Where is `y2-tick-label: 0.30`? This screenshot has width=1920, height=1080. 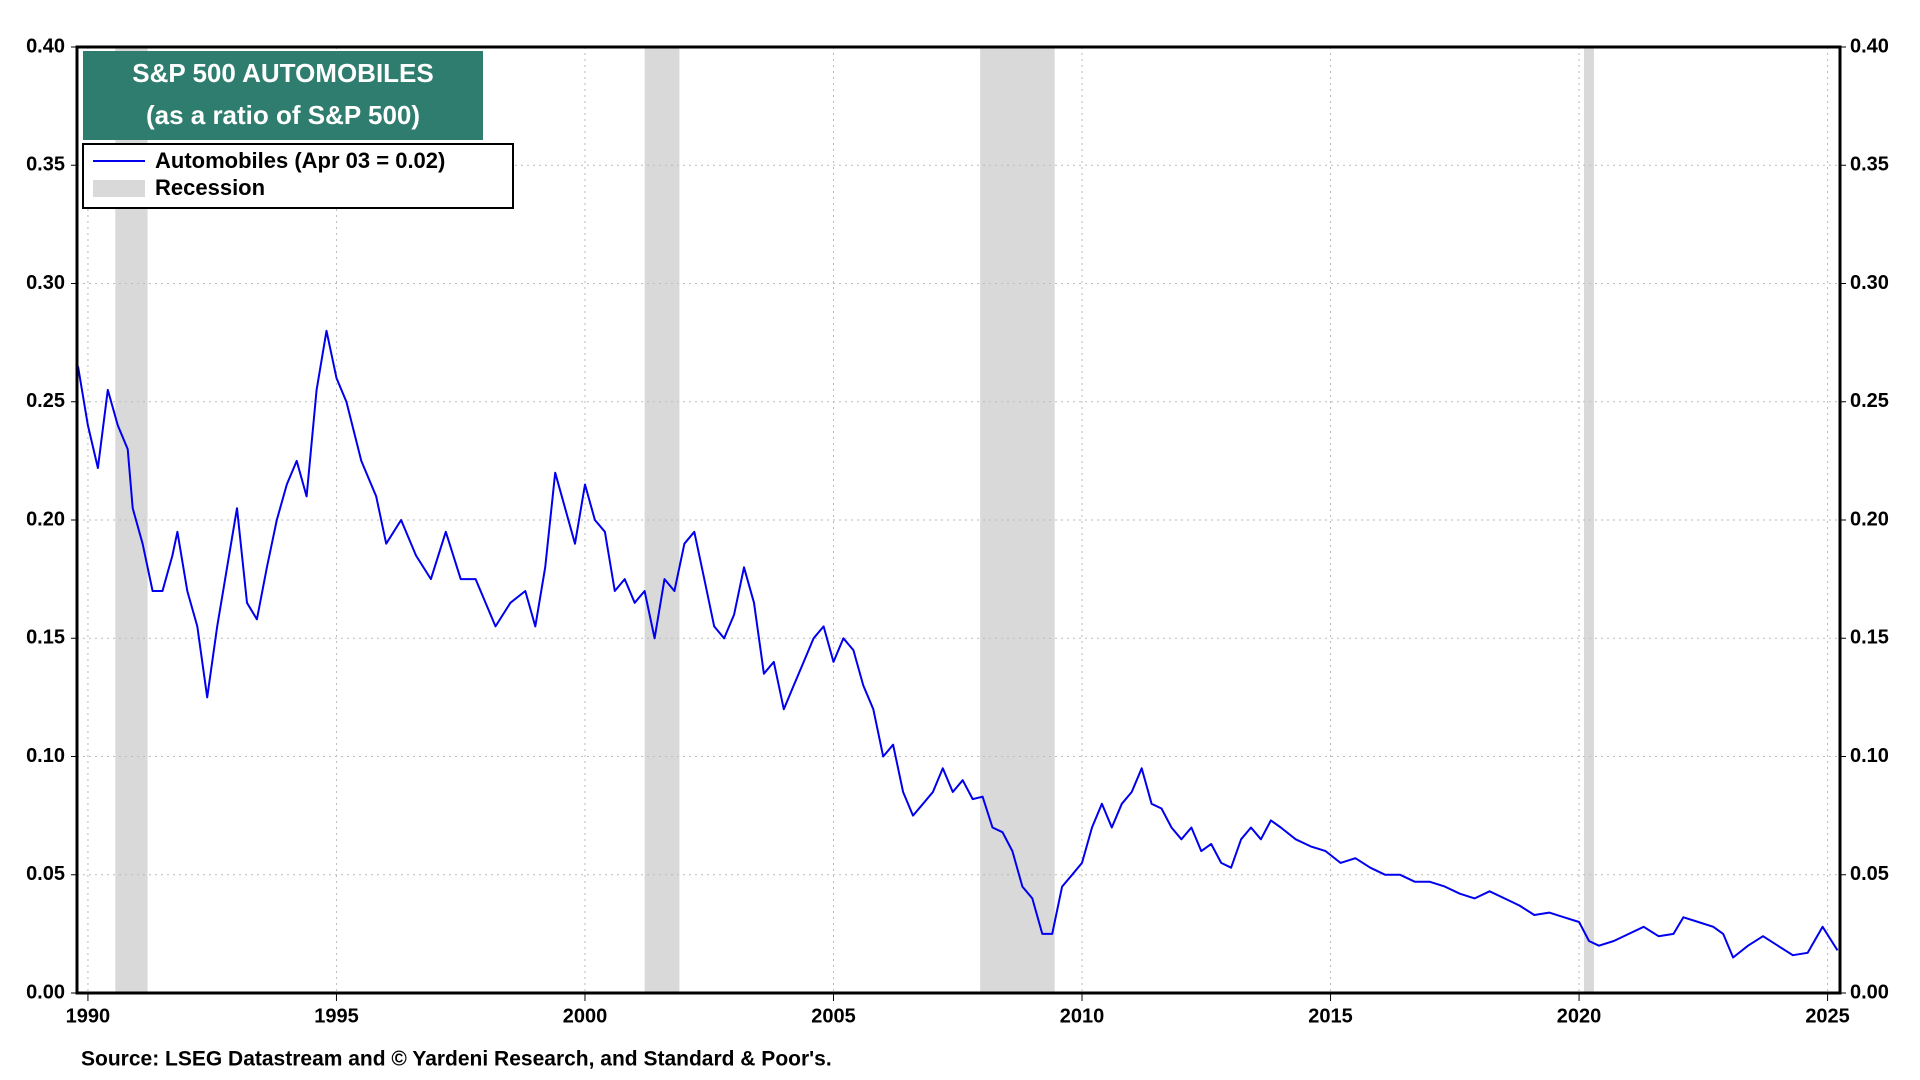
y2-tick-label: 0.30 is located at coordinates (1869, 283).